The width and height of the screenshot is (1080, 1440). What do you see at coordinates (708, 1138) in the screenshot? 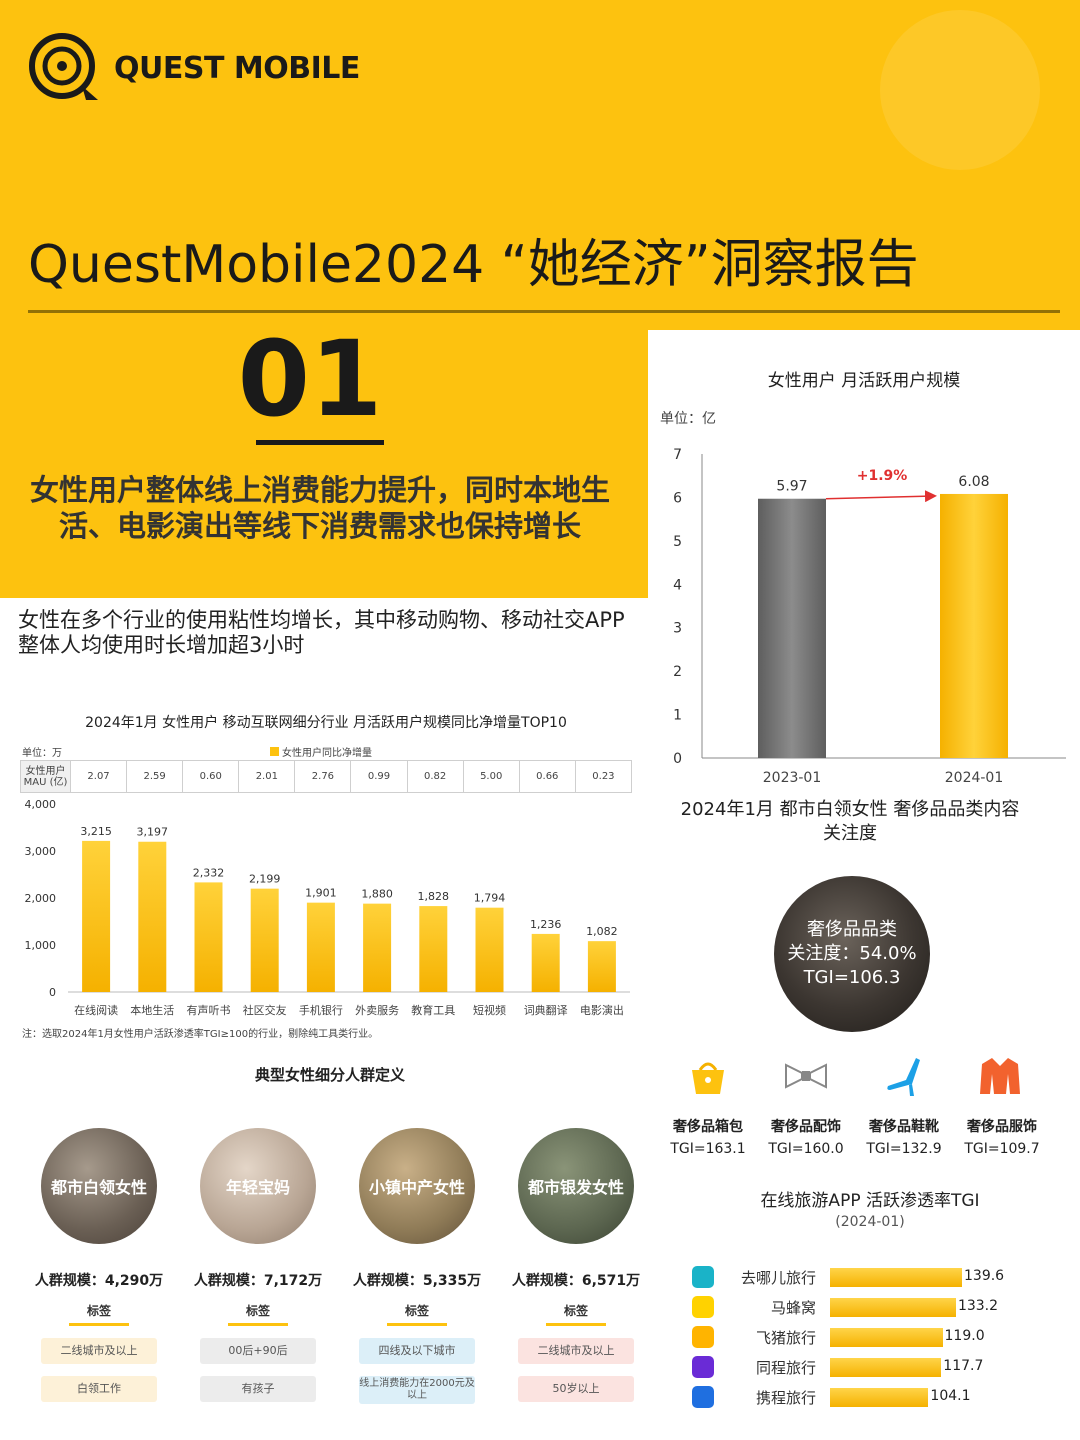
I see `luxury-item: 奢侈品箱包 TGI=163.1` at bounding box center [708, 1138].